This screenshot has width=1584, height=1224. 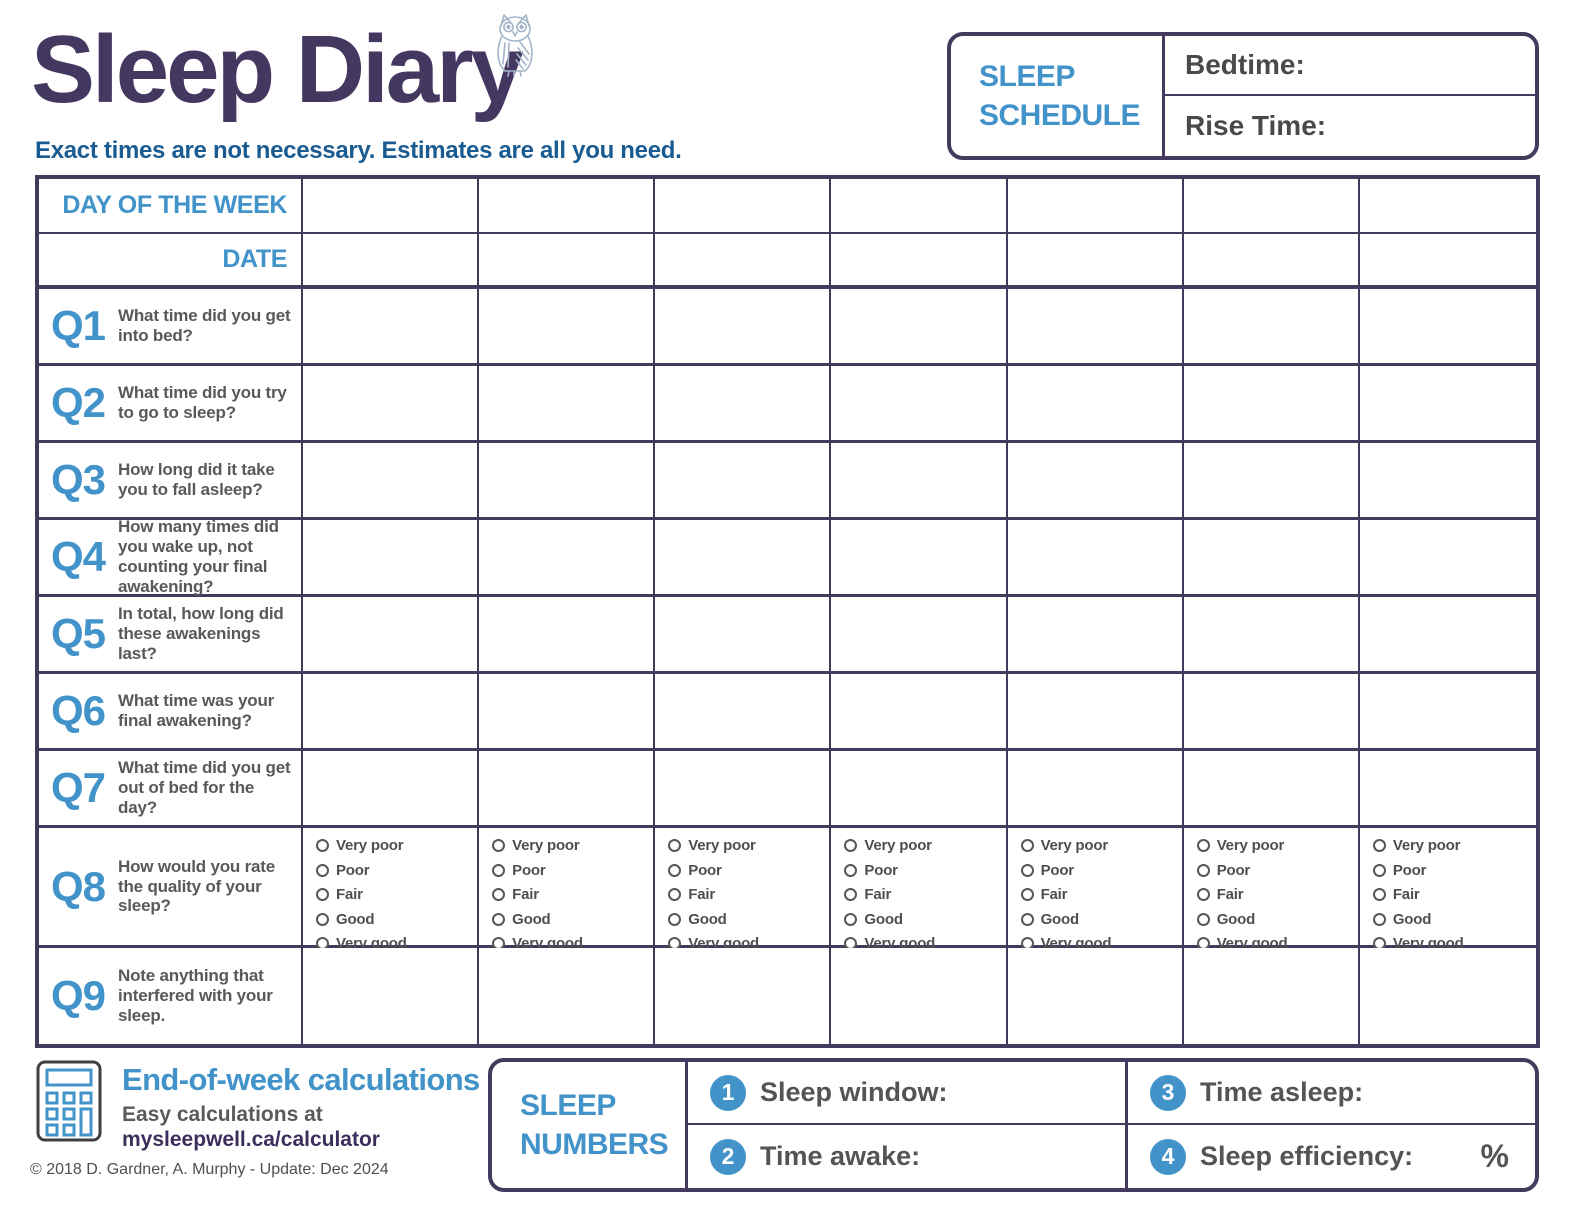 I want to click on rise-time-field: Rise Time:, so click(x=1350, y=126).